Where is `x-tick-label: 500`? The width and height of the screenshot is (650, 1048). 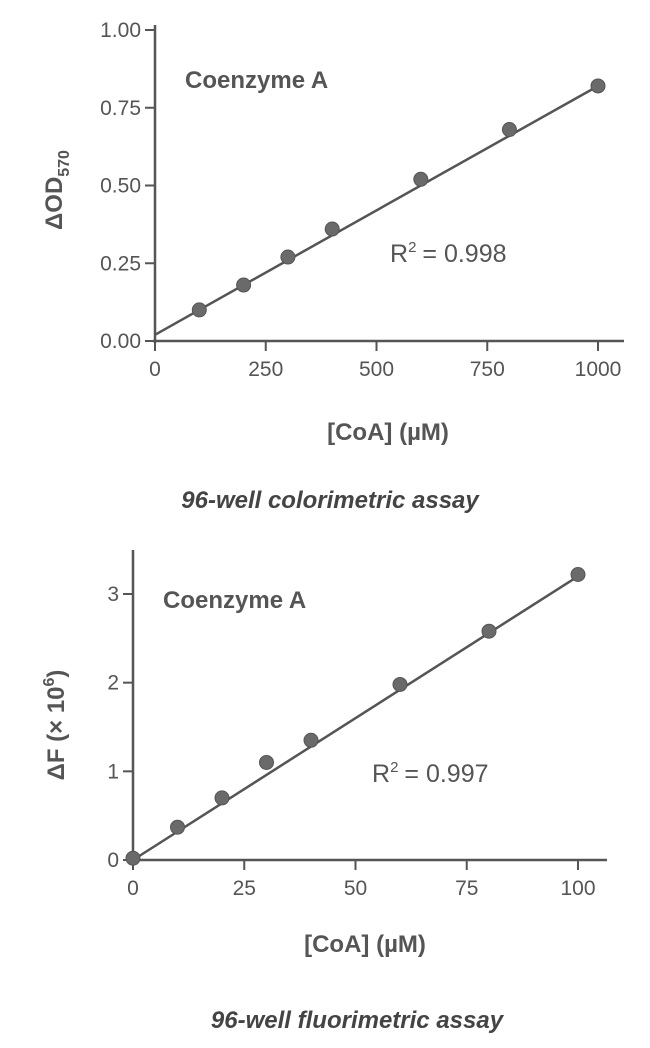 x-tick-label: 500 is located at coordinates (376, 369).